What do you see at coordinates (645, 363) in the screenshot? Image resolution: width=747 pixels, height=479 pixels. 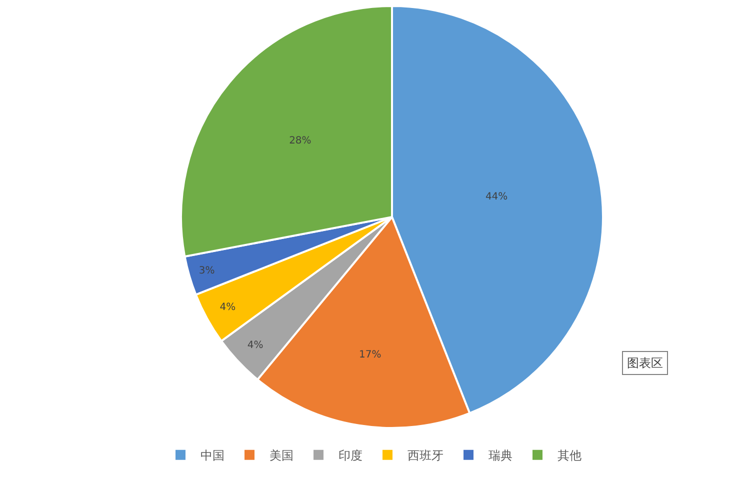 I see `text: 图表区` at bounding box center [645, 363].